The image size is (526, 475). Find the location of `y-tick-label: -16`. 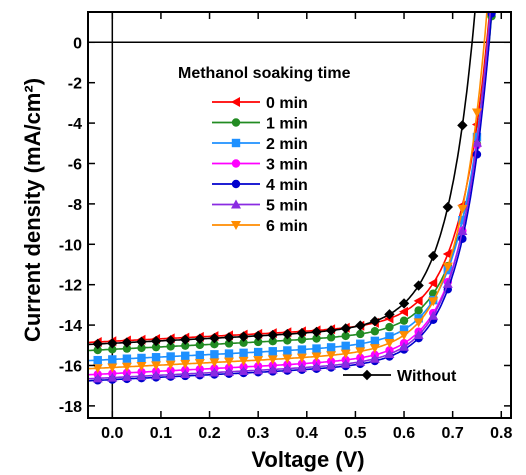

y-tick-label: -16 is located at coordinates (70, 366).